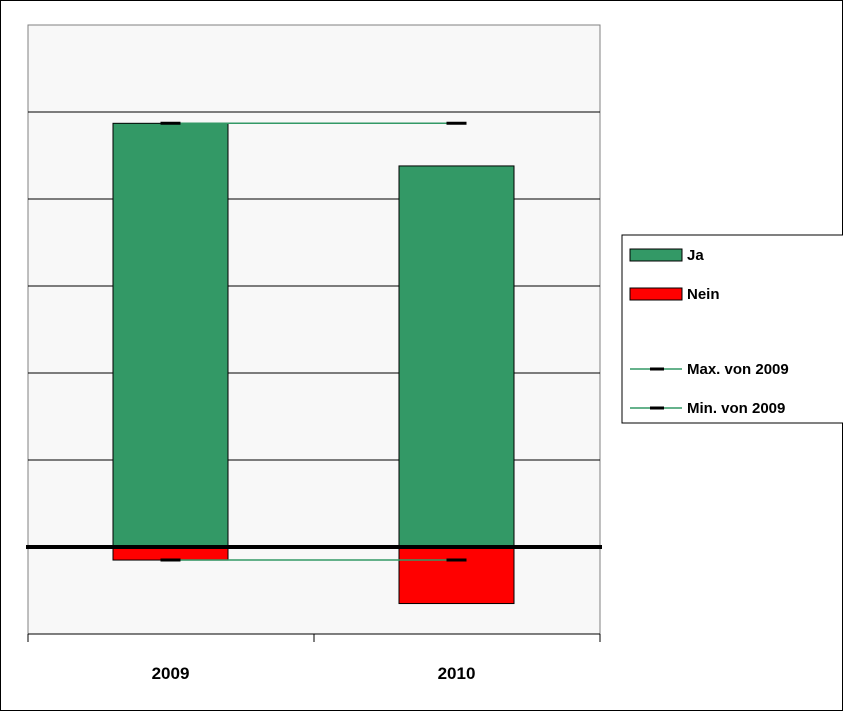 The width and height of the screenshot is (843, 711). I want to click on legend-item-max-von-2009-label: Max. von 2009, so click(738, 369).